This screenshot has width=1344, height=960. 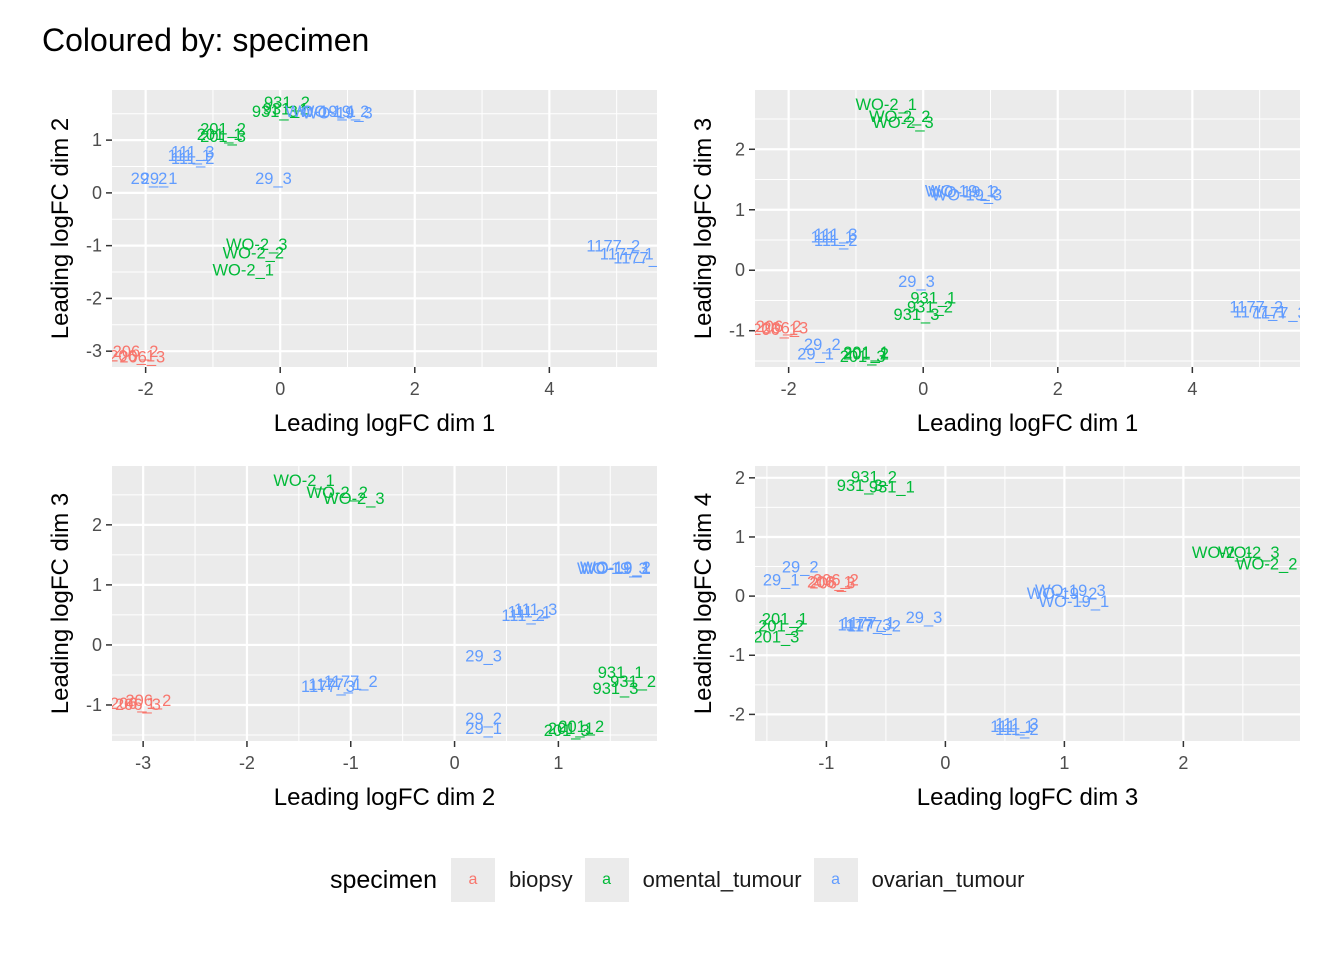 I want to click on legend-label-omental-tumour: omental_tumour, so click(x=722, y=879).